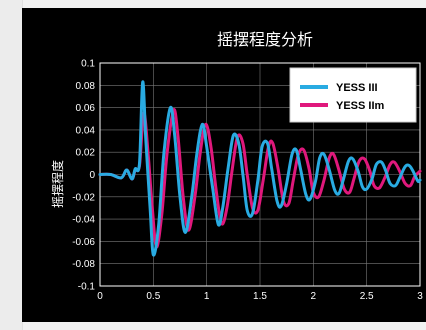 The height and width of the screenshot is (330, 426). Describe the element at coordinates (86, 130) in the screenshot. I see `y-tick-label: 0.04` at that location.